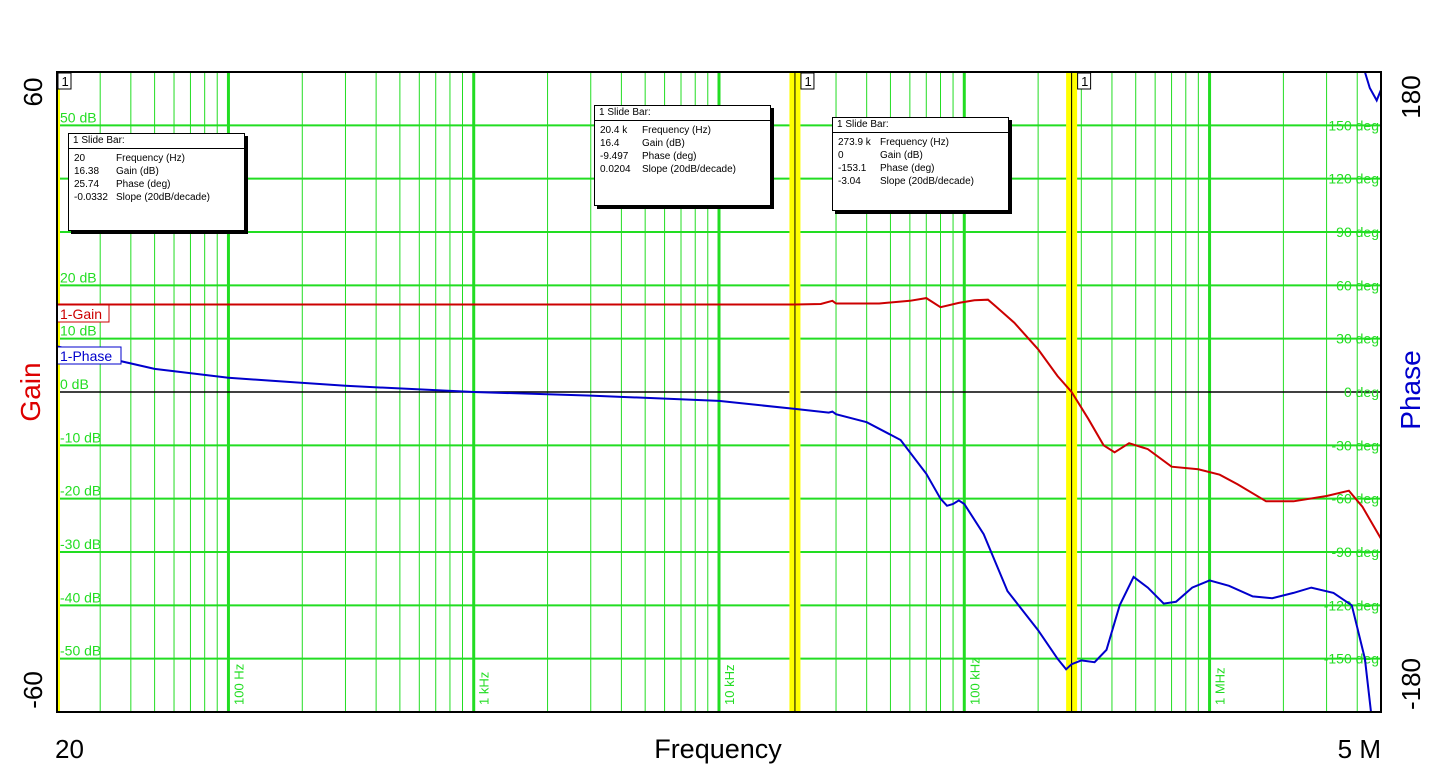 This screenshot has width=1436, height=784. What do you see at coordinates (80, 158) in the screenshot?
I see `readout-value: 20` at bounding box center [80, 158].